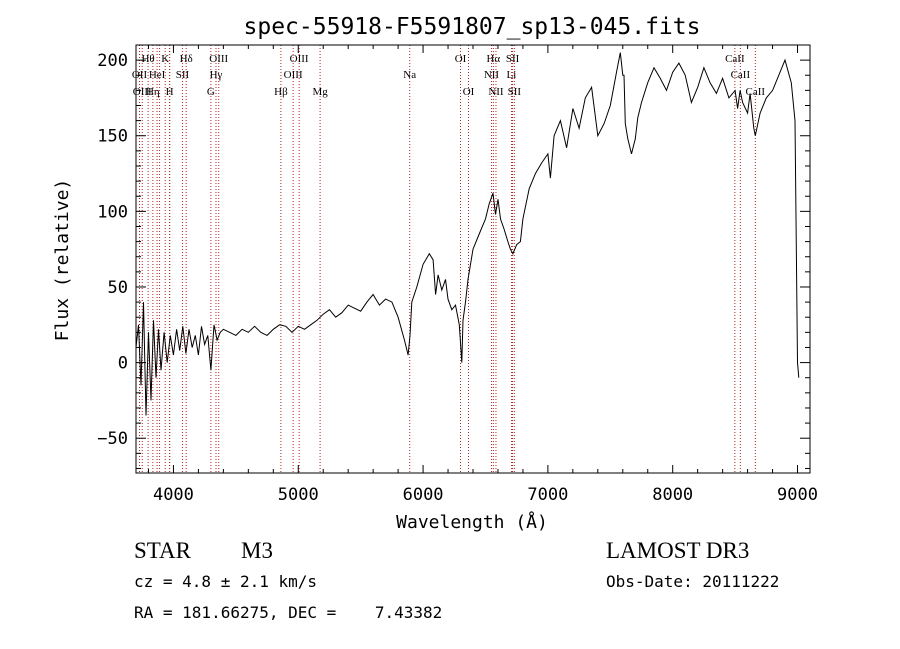 Image resolution: width=900 pixels, height=649 pixels. What do you see at coordinates (320, 92) in the screenshot?
I see `line-marker-label: Mg` at bounding box center [320, 92].